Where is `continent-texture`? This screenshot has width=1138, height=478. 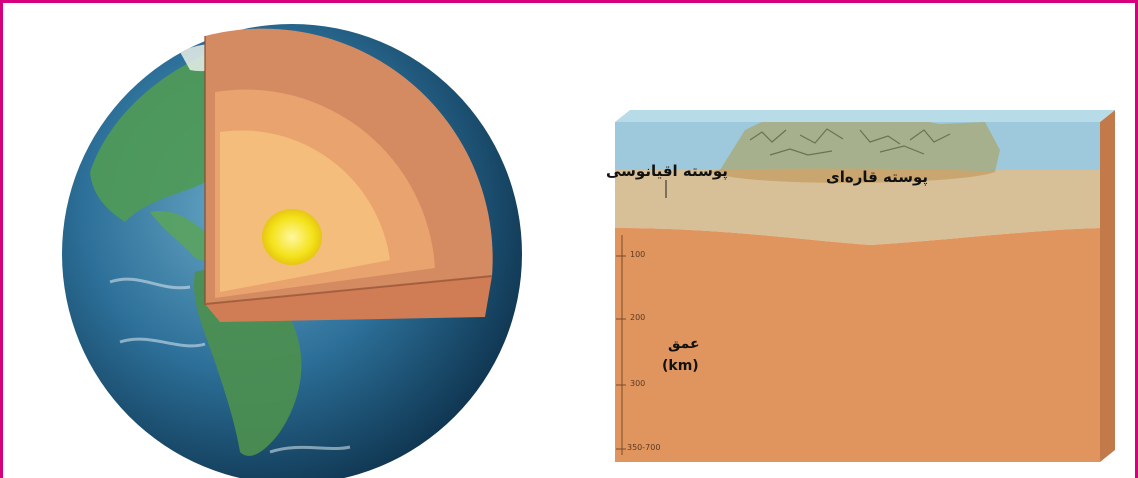 continent-texture is located at coordinates (850, 142).